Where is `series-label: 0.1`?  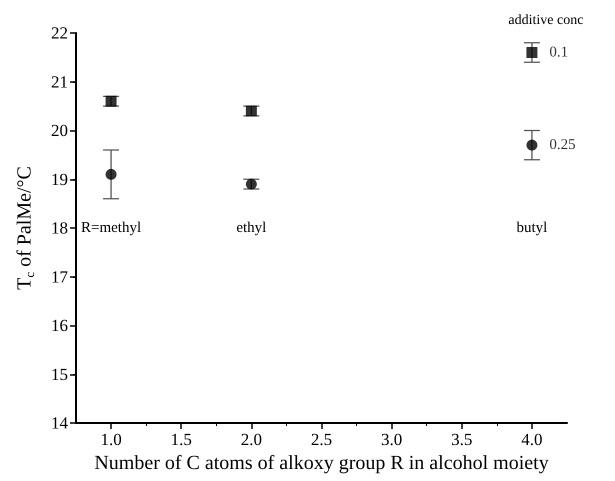
series-label: 0.1 is located at coordinates (558, 52).